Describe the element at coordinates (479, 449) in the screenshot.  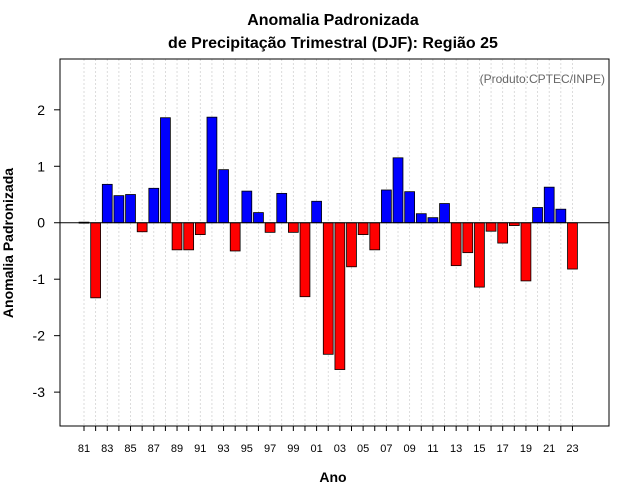
I see `x-tick-label: 15` at that location.